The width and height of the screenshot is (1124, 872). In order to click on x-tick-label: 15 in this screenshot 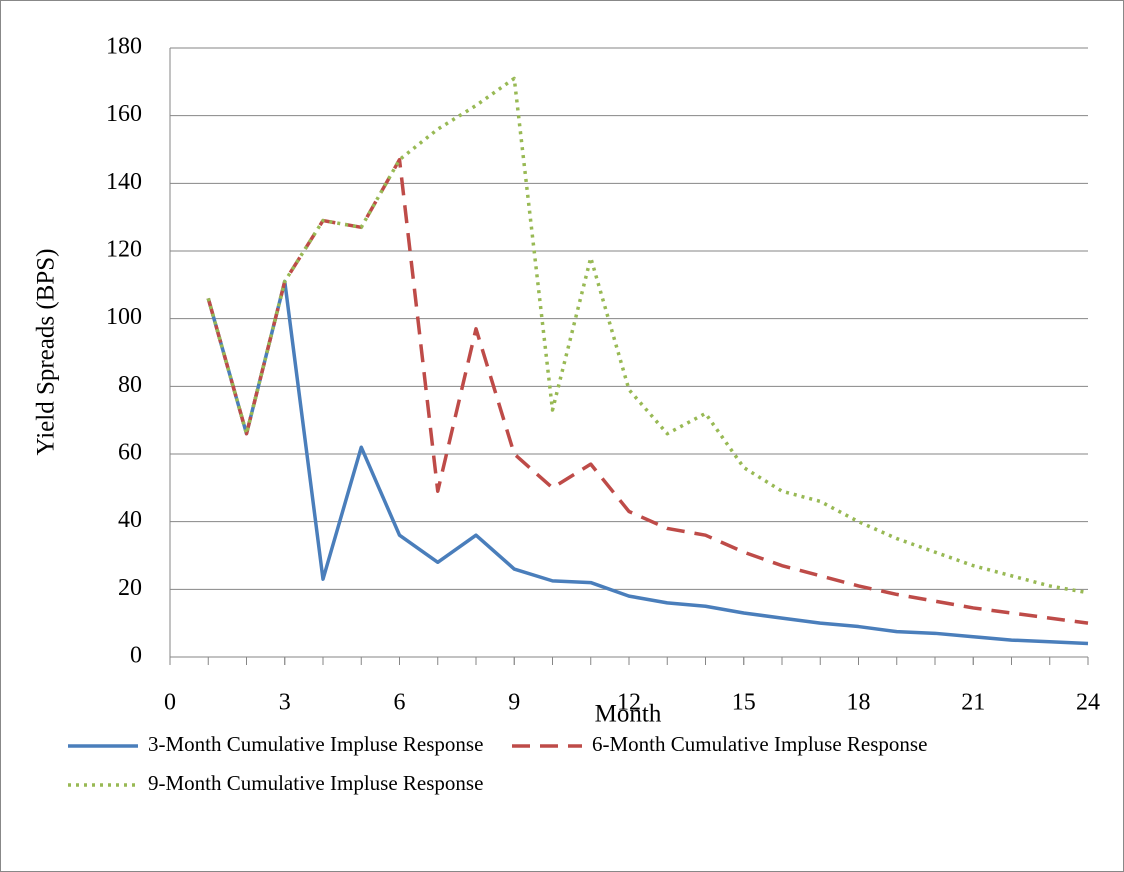, I will do `click(744, 703)`.